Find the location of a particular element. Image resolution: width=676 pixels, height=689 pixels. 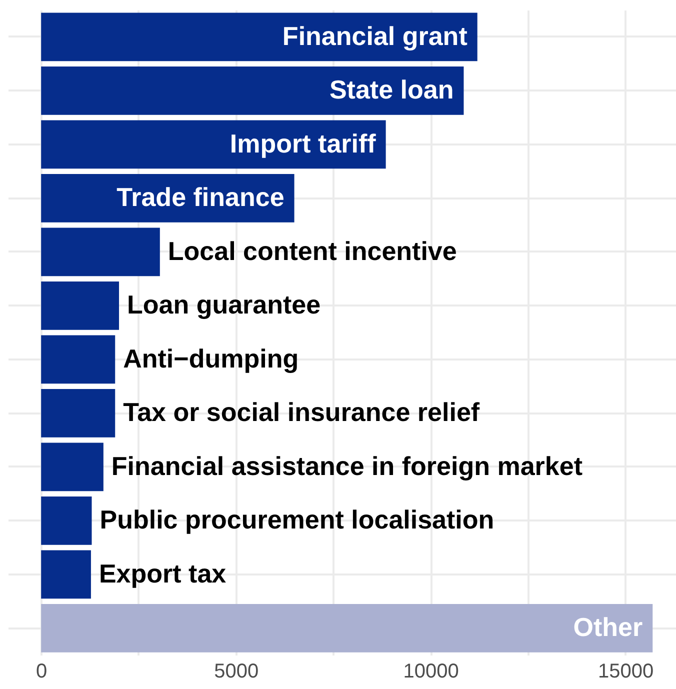

y-tick-label: Local content incentive is located at coordinates (312, 251).